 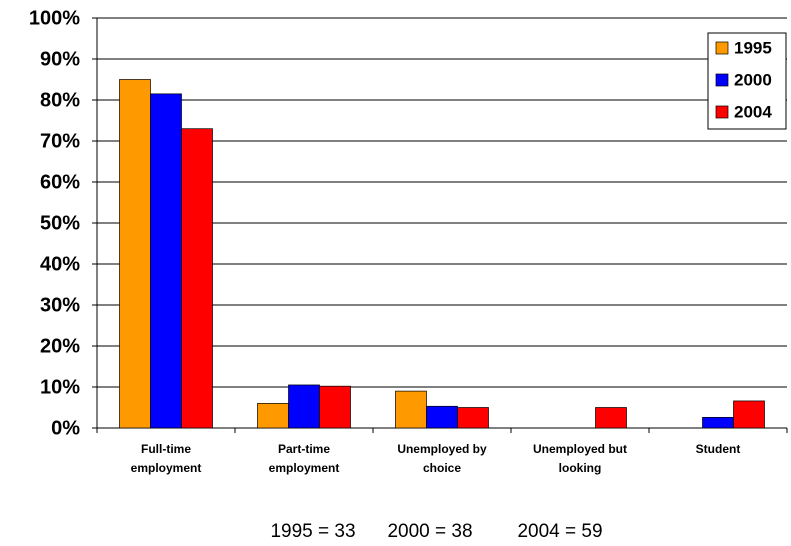 I want to click on y-tick-label: 70%, so click(x=60, y=141).